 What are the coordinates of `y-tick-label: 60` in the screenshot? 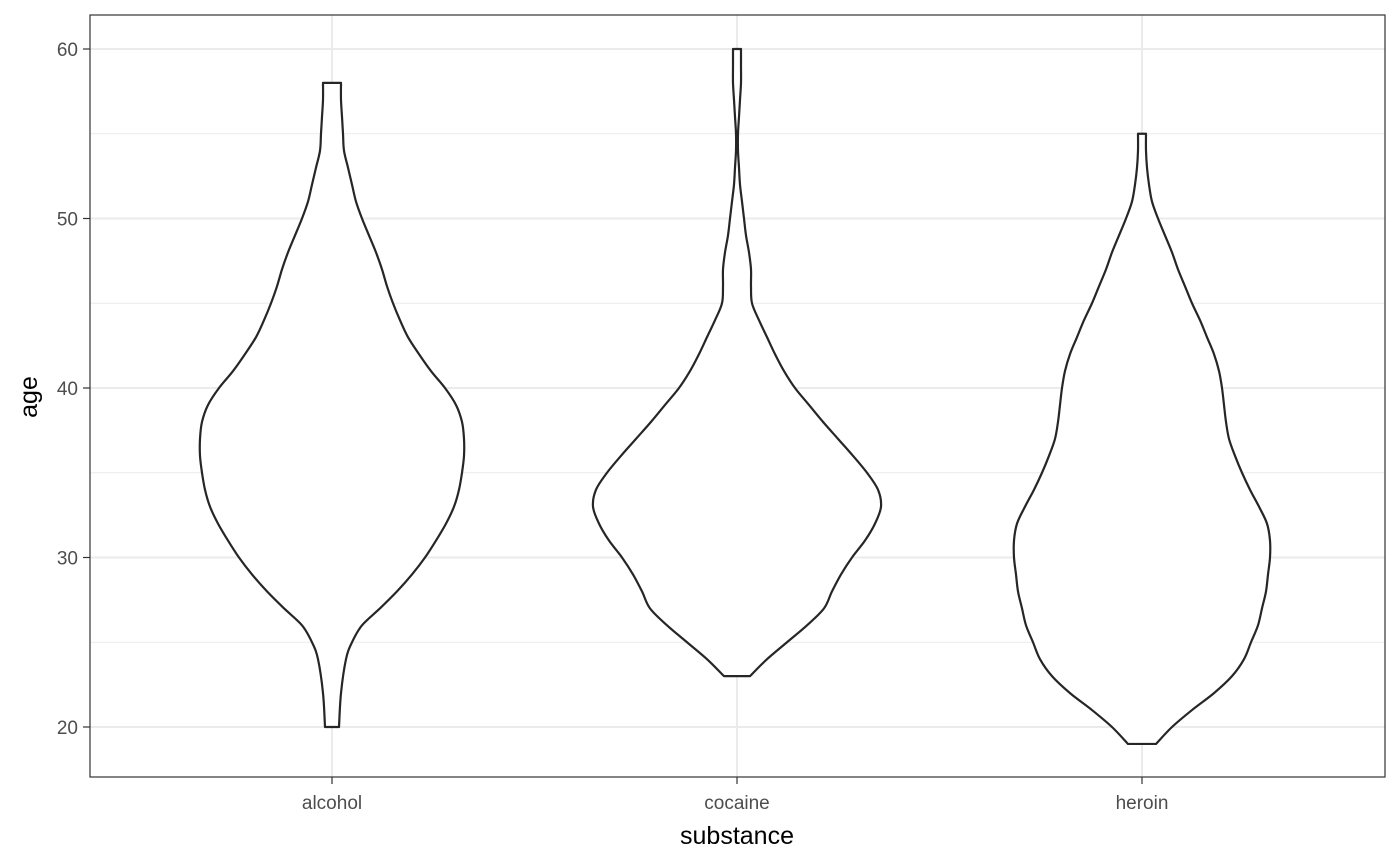 It's located at (67, 50).